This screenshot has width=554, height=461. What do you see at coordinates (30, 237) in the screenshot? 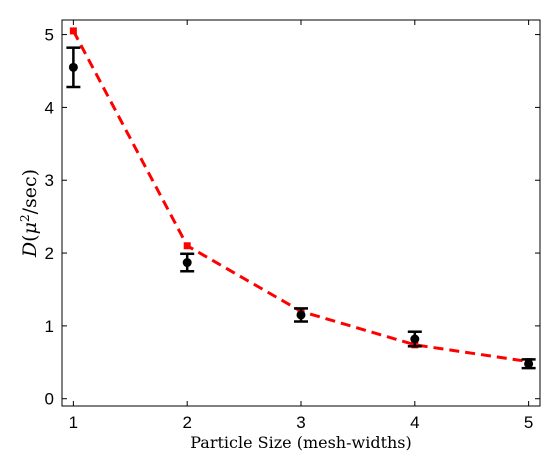
I see `y-label-open-paren: (` at bounding box center [30, 237].